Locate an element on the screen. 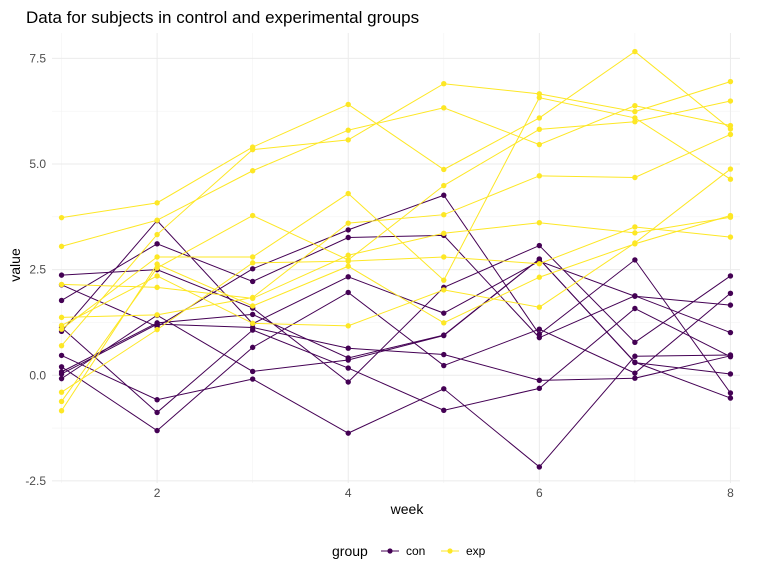  series-line-exp is located at coordinates (396, 257).